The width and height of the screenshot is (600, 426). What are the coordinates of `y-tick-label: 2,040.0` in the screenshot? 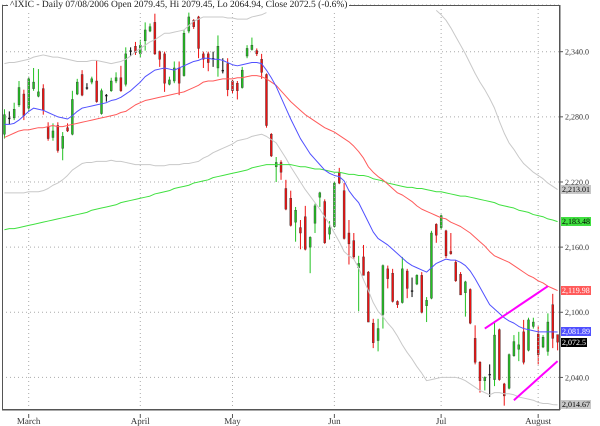 It's located at (577, 377).